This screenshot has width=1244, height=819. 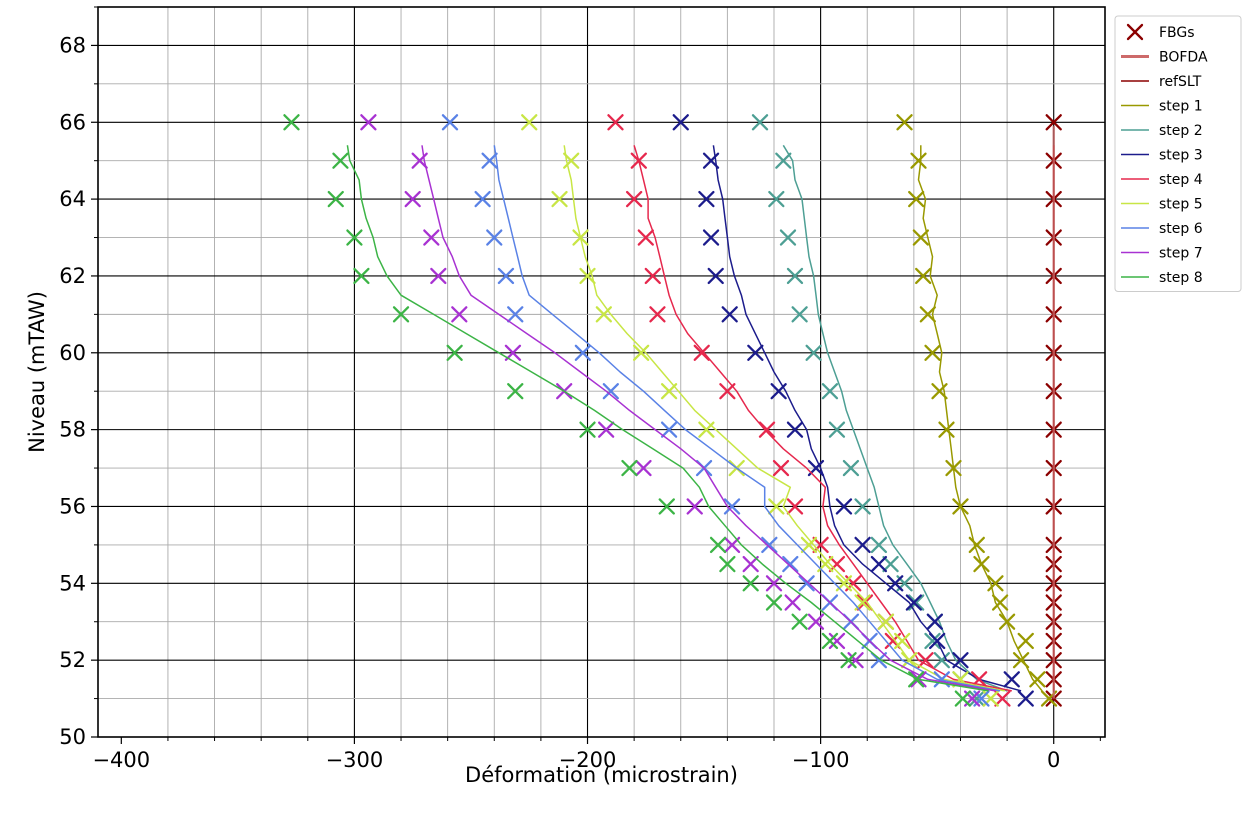 What do you see at coordinates (1181, 131) in the screenshot?
I see `legend-label: step 2` at bounding box center [1181, 131].